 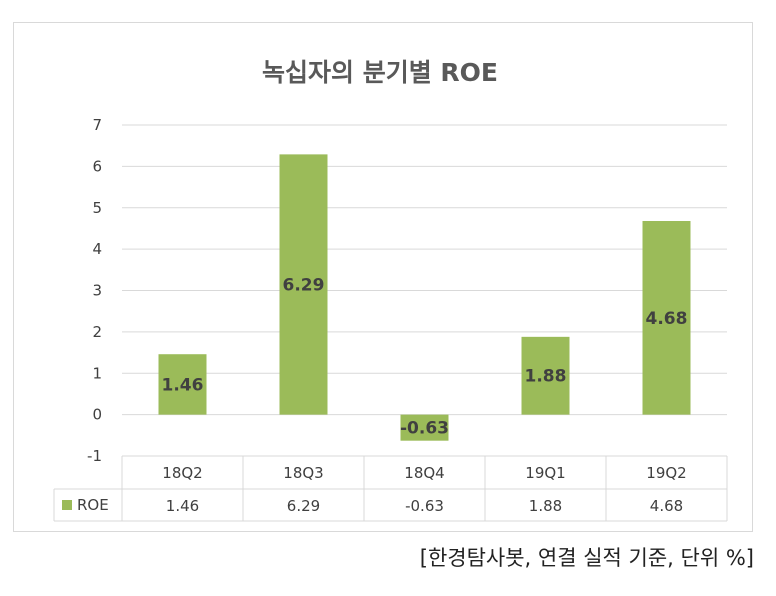 I want to click on data-label: 4.68, so click(x=667, y=319).